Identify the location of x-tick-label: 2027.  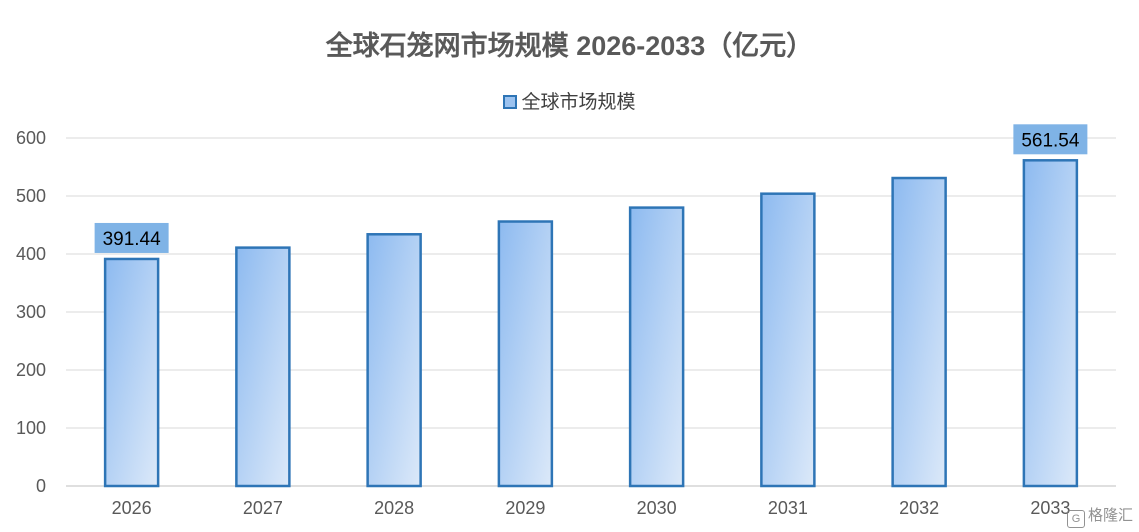
(263, 508).